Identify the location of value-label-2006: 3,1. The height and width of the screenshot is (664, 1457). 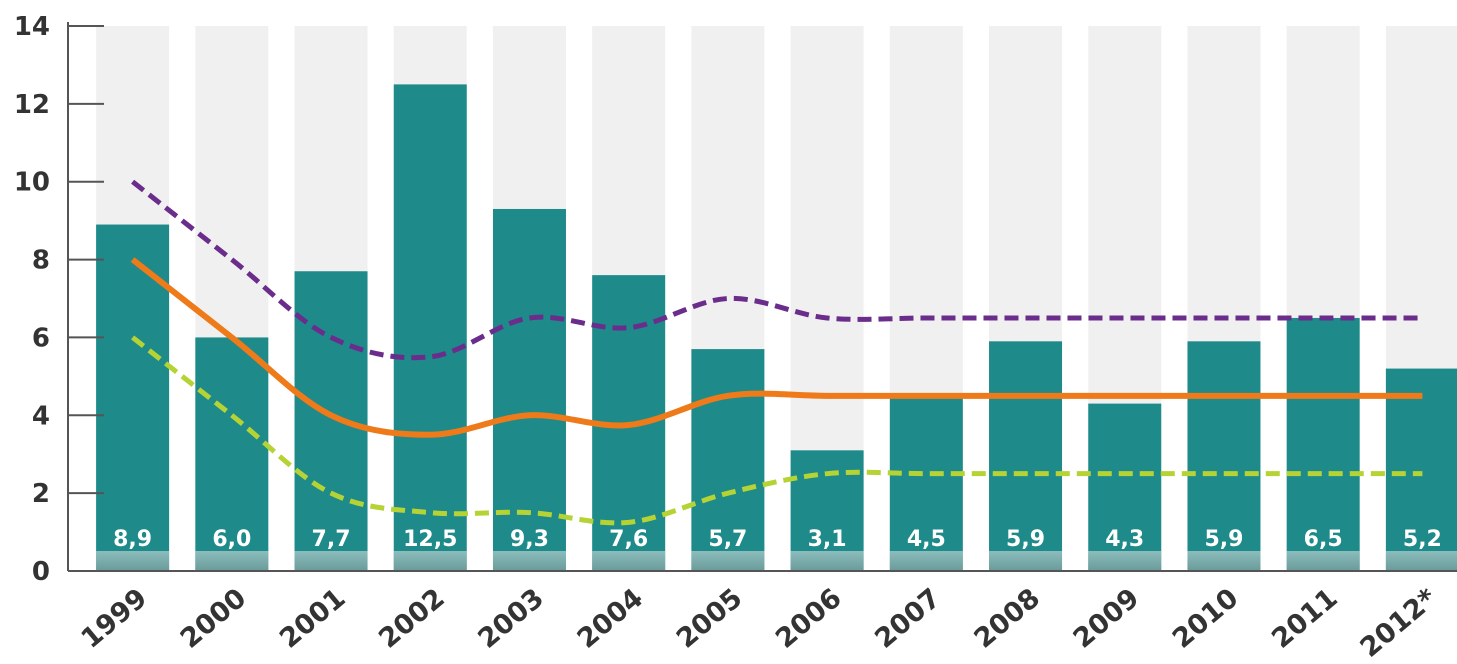
(827, 539).